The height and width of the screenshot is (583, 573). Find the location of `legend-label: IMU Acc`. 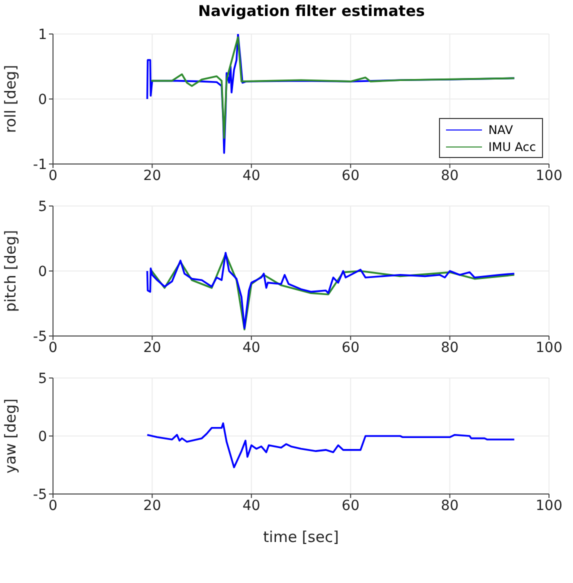

legend-label: IMU Acc is located at coordinates (512, 147).